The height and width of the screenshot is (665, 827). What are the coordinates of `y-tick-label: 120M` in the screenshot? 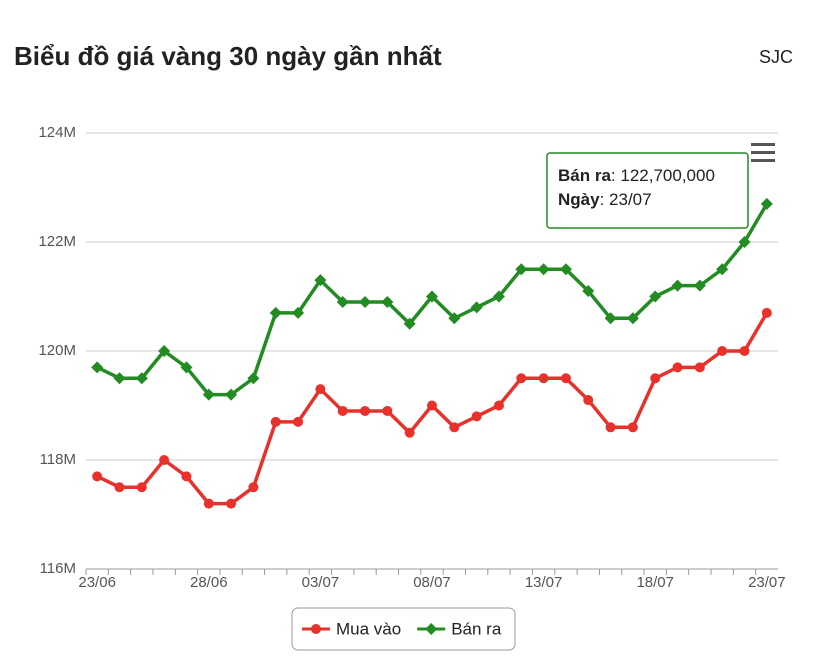 It's located at (57, 350).